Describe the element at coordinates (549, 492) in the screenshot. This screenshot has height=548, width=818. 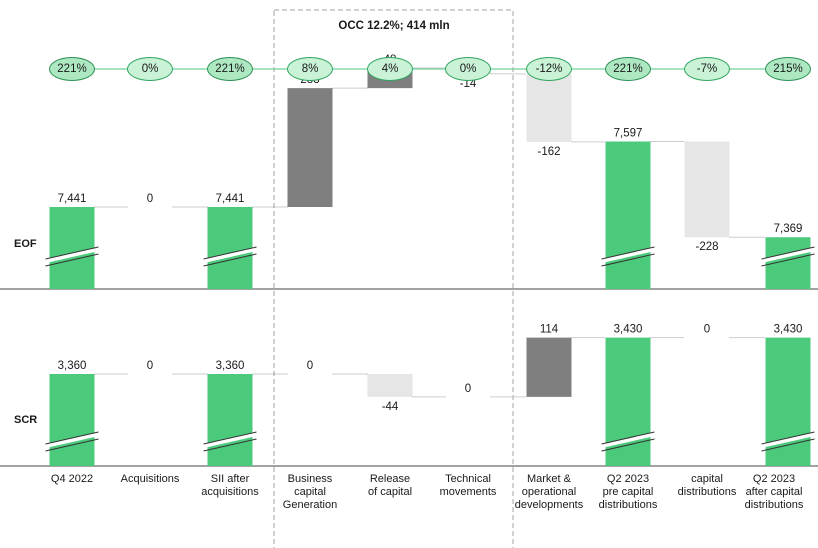
I see `category-label-6: Market & operational developments` at that location.